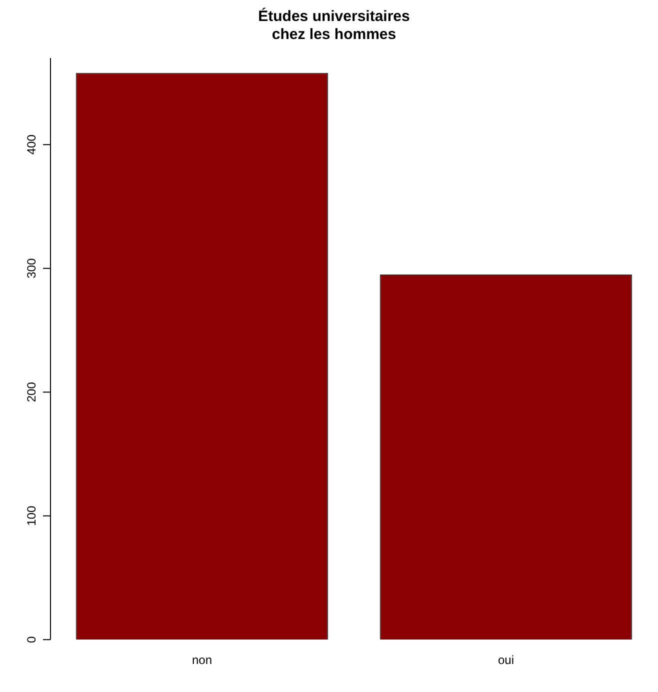  What do you see at coordinates (31, 144) in the screenshot?
I see `y-tick-label: 400` at bounding box center [31, 144].